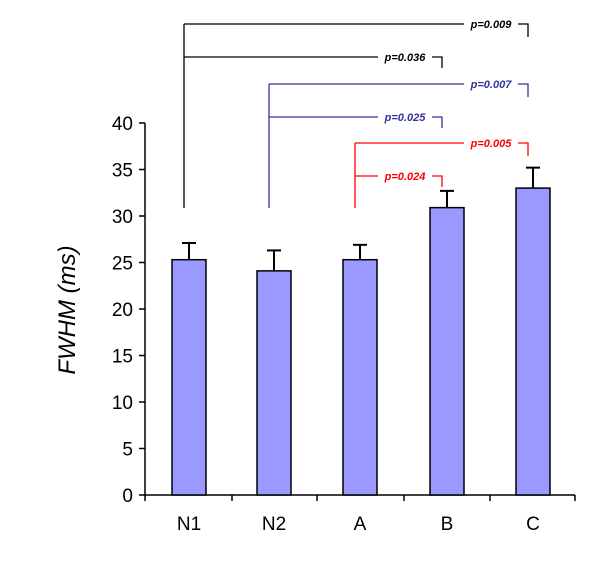  What do you see at coordinates (405, 118) in the screenshot?
I see `p-value-label: p=0.025` at bounding box center [405, 118].